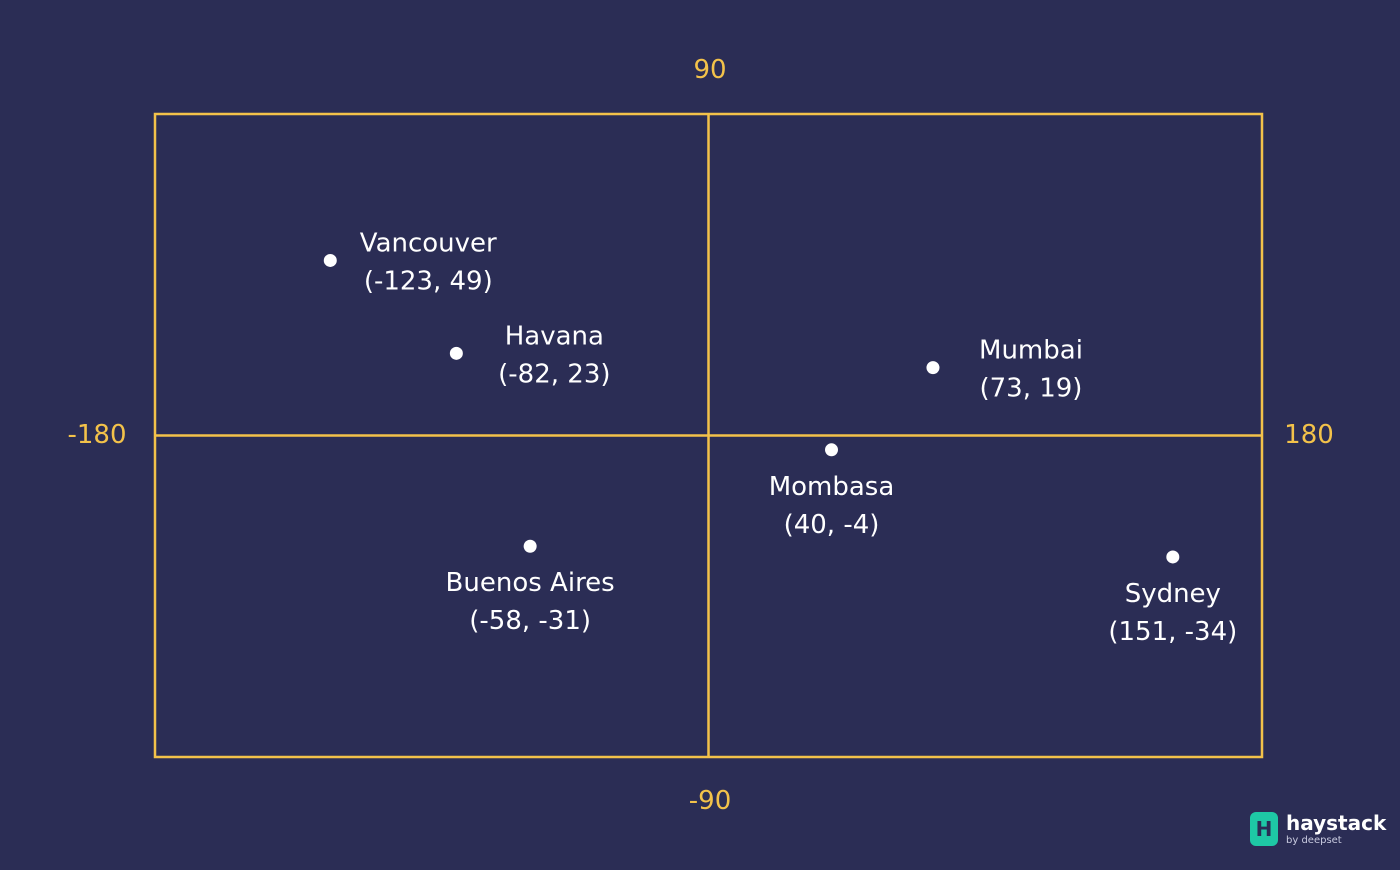 The height and width of the screenshot is (870, 1400). Describe the element at coordinates (1173, 594) in the screenshot. I see `point-label-sydney: Sydney` at that location.